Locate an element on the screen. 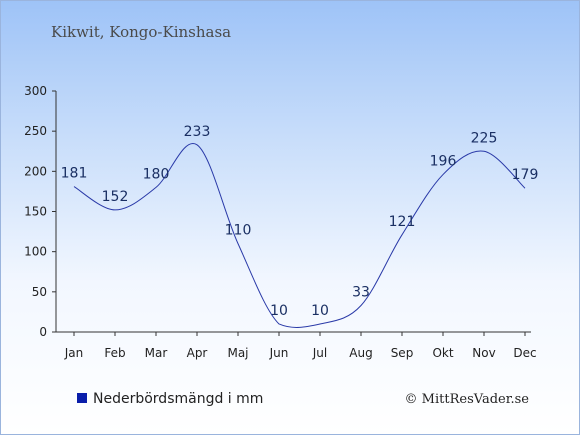 Image resolution: width=580 pixels, height=435 pixels. x-tick-label: Okt is located at coordinates (442, 353).